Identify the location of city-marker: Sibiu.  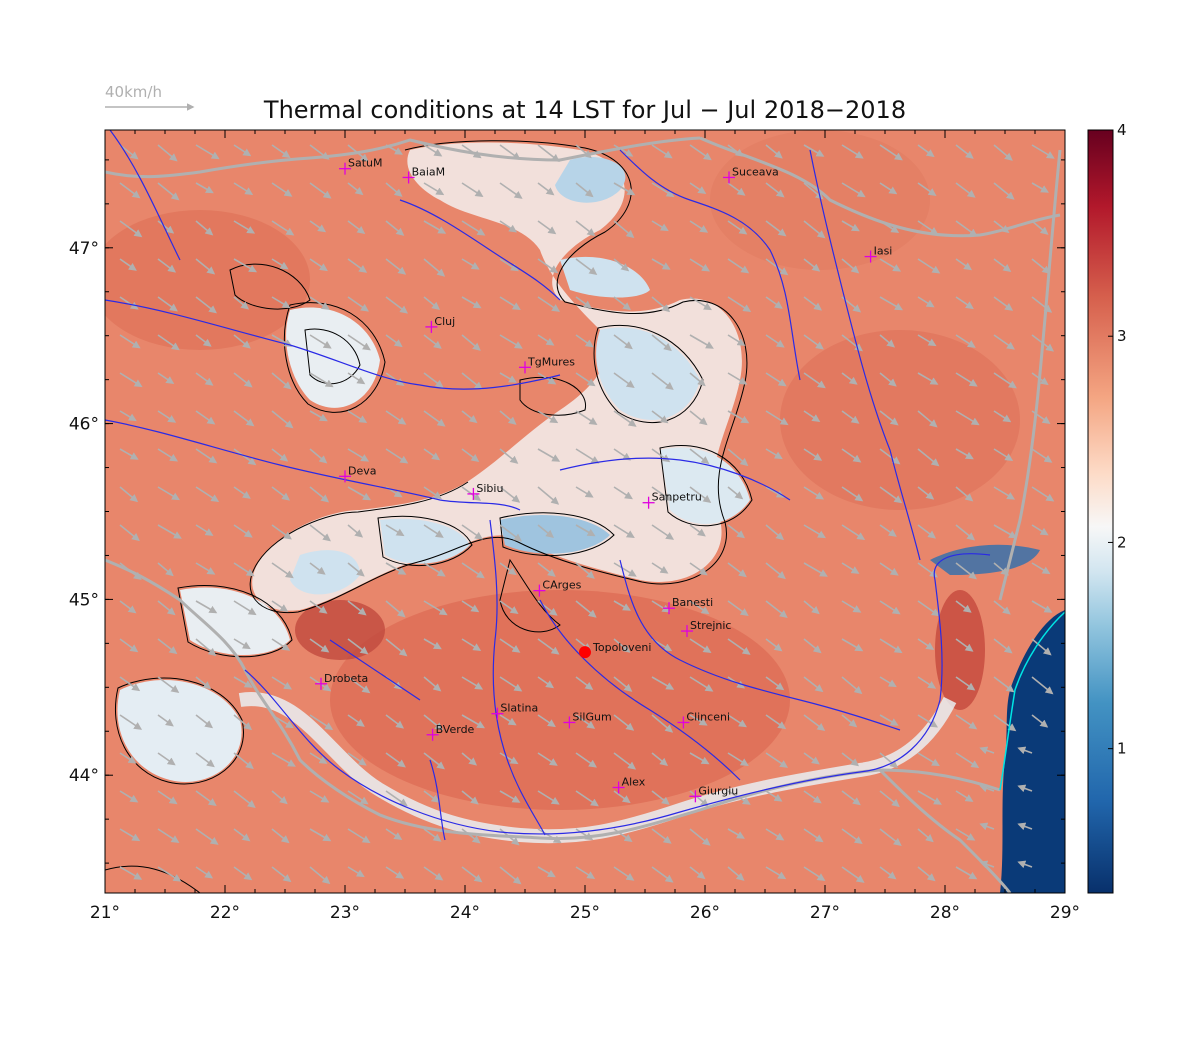
(485, 491).